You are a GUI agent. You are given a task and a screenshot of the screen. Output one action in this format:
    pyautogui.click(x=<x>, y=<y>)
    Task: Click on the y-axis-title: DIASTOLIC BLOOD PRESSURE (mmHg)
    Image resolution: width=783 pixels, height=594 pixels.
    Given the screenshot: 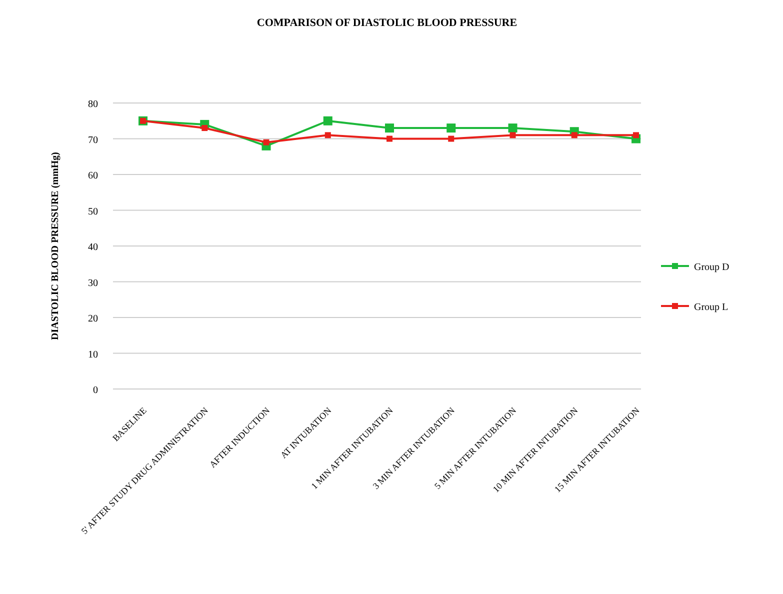 What is the action you would take?
    pyautogui.click(x=55, y=246)
    